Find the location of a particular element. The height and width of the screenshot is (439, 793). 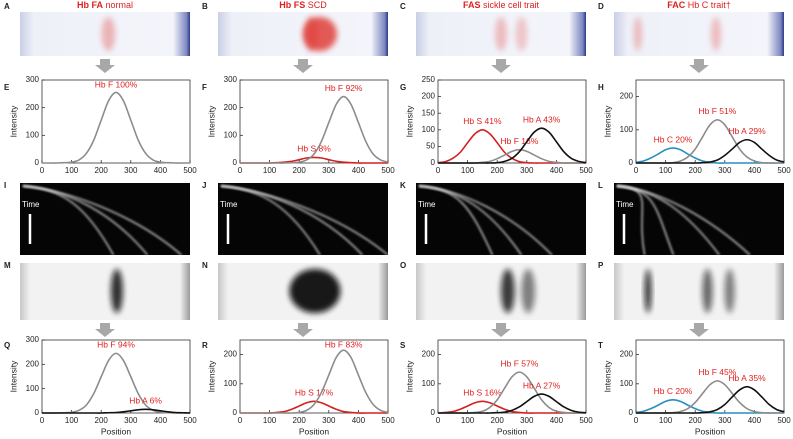

peak-label: Hb A 29% is located at coordinates (747, 131).